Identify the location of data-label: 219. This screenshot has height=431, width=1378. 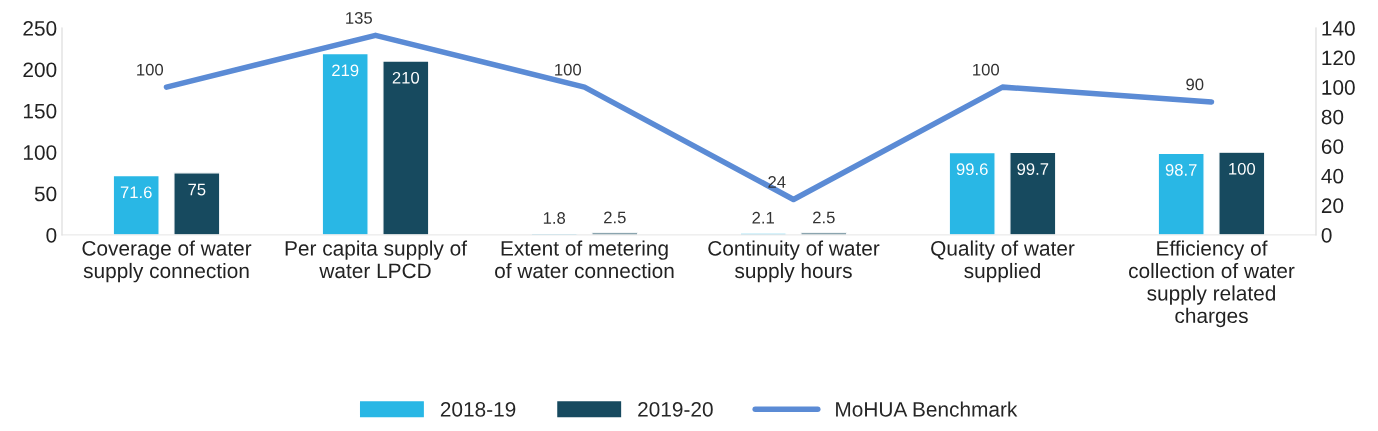
(345, 70).